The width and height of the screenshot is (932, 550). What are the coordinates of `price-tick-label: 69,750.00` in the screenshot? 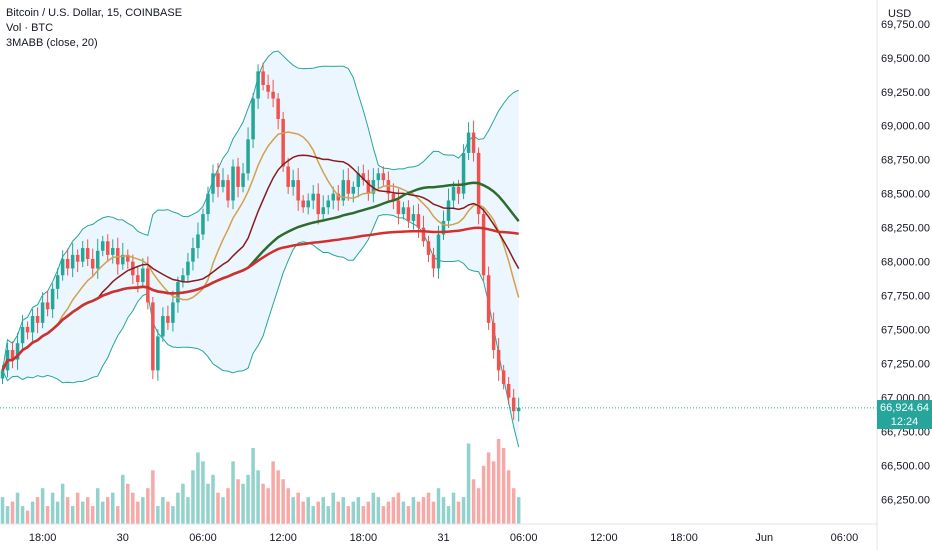 It's located at (905, 25).